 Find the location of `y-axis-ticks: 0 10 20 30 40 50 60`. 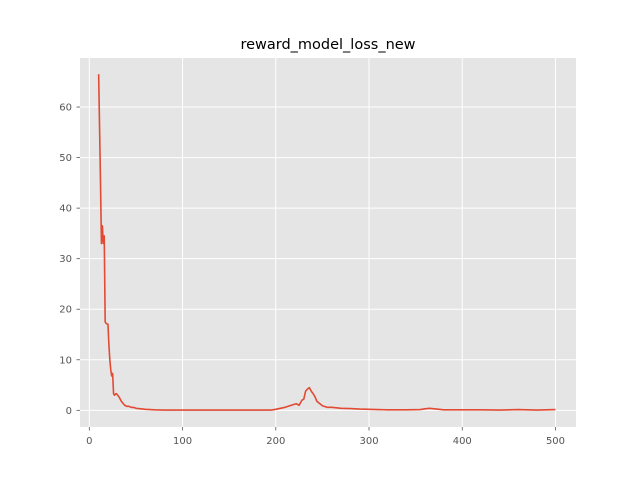

y-axis-ticks: 0 10 20 30 40 50 60 is located at coordinates (69, 260).